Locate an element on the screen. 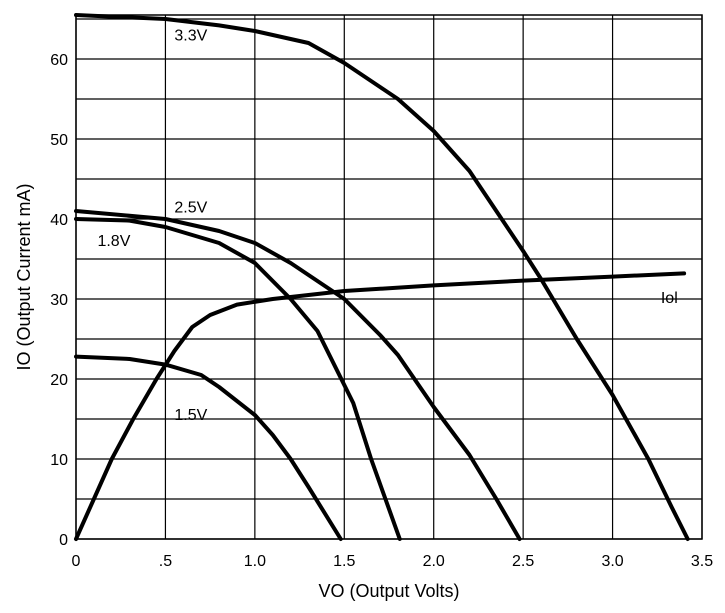 The image size is (725, 613). curve-label: 3.3V is located at coordinates (190, 36).